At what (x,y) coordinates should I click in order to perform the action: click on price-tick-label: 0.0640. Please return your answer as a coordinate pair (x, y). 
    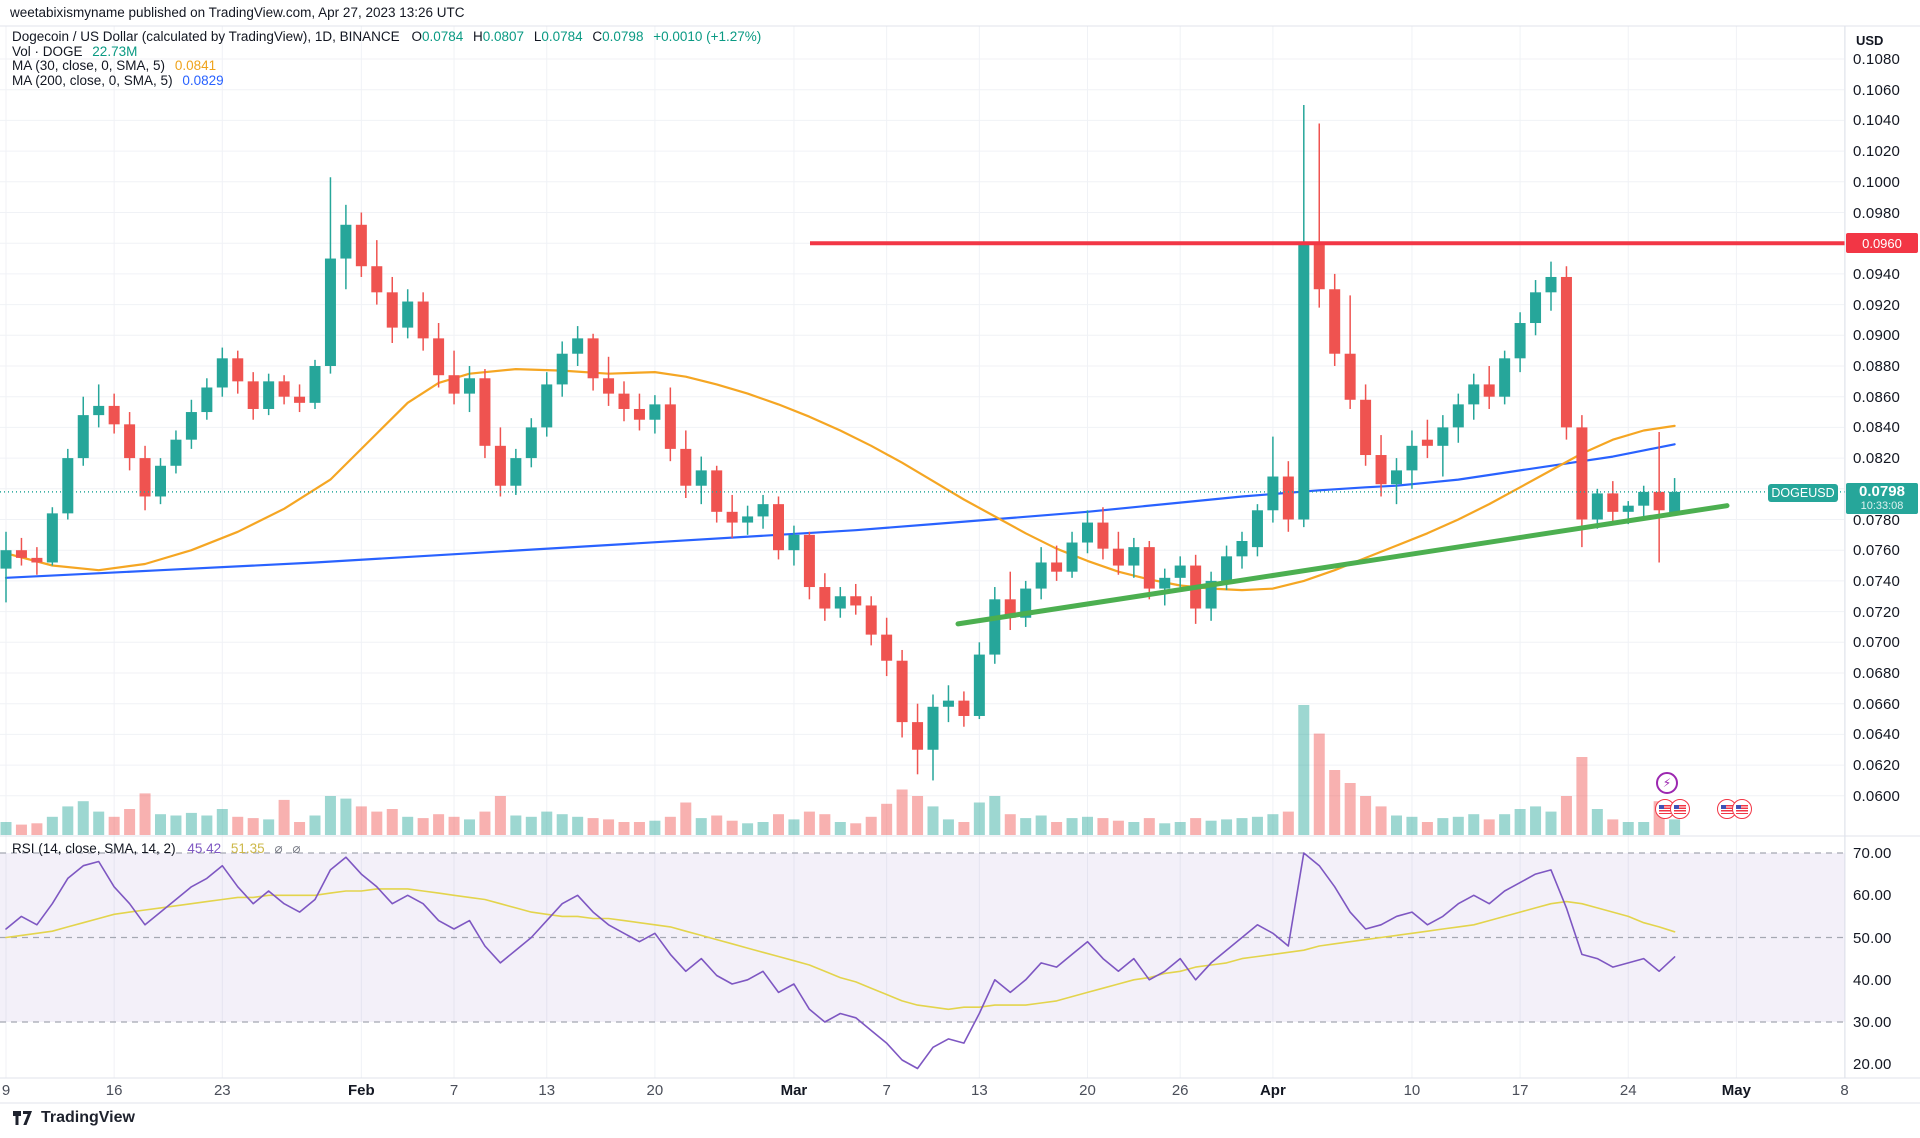
    Looking at the image, I should click on (1877, 735).